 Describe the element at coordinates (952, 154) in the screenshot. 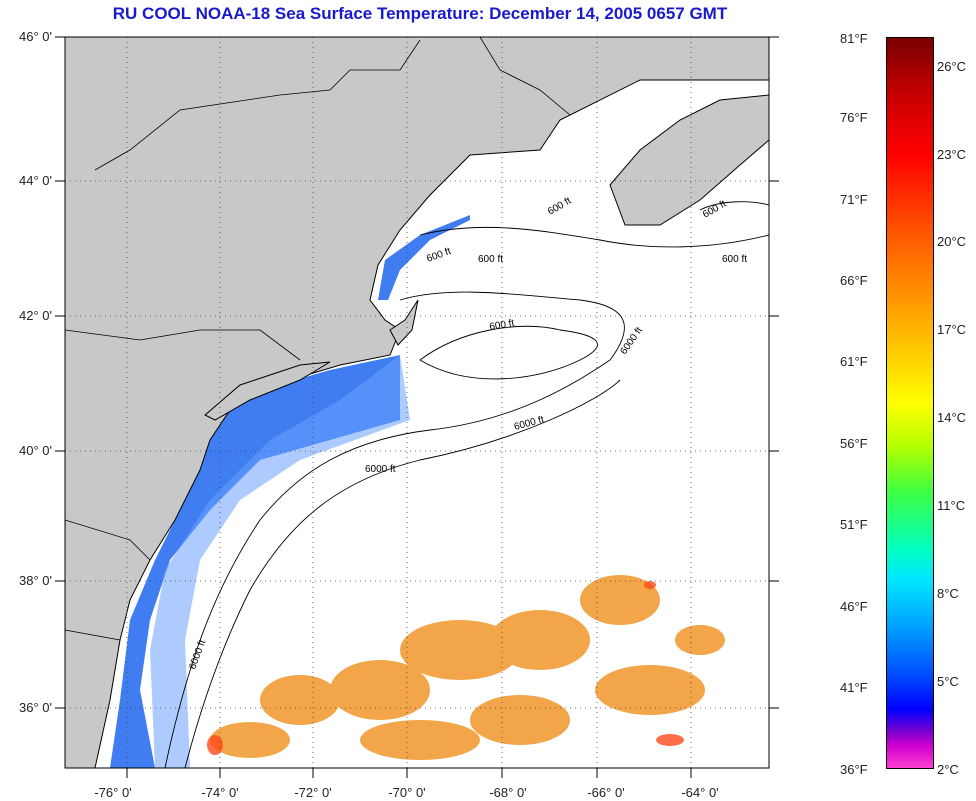

I see `colorbar-c-23: 23°C` at that location.